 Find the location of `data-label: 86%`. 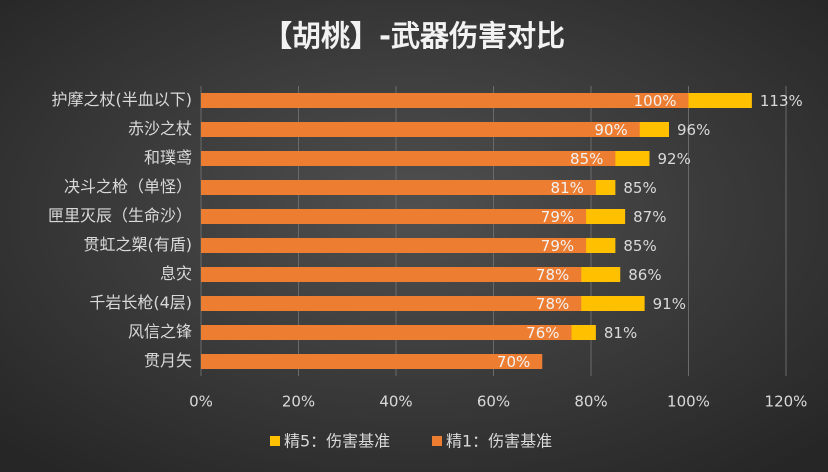

data-label: 86% is located at coordinates (644, 275).